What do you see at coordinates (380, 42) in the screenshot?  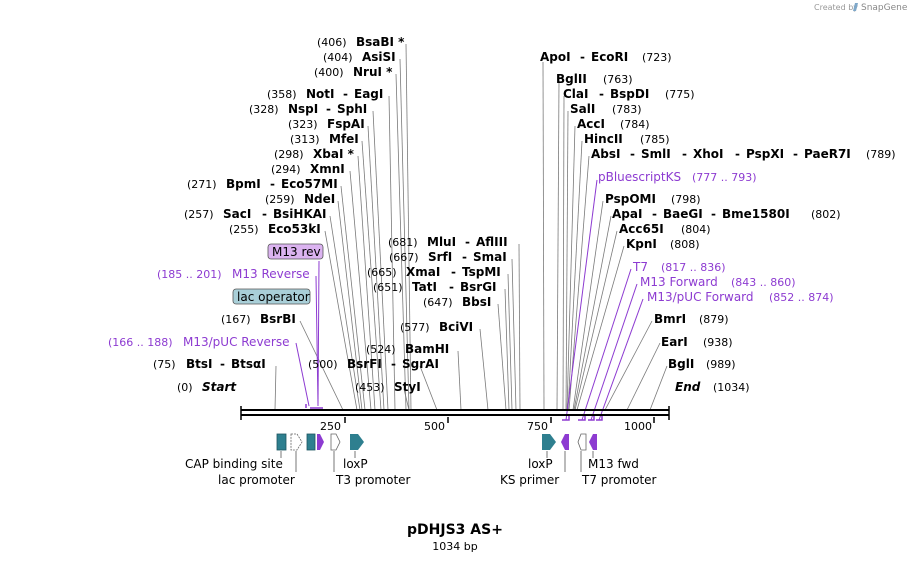 I see `enzyme-name: BsaBI *` at bounding box center [380, 42].